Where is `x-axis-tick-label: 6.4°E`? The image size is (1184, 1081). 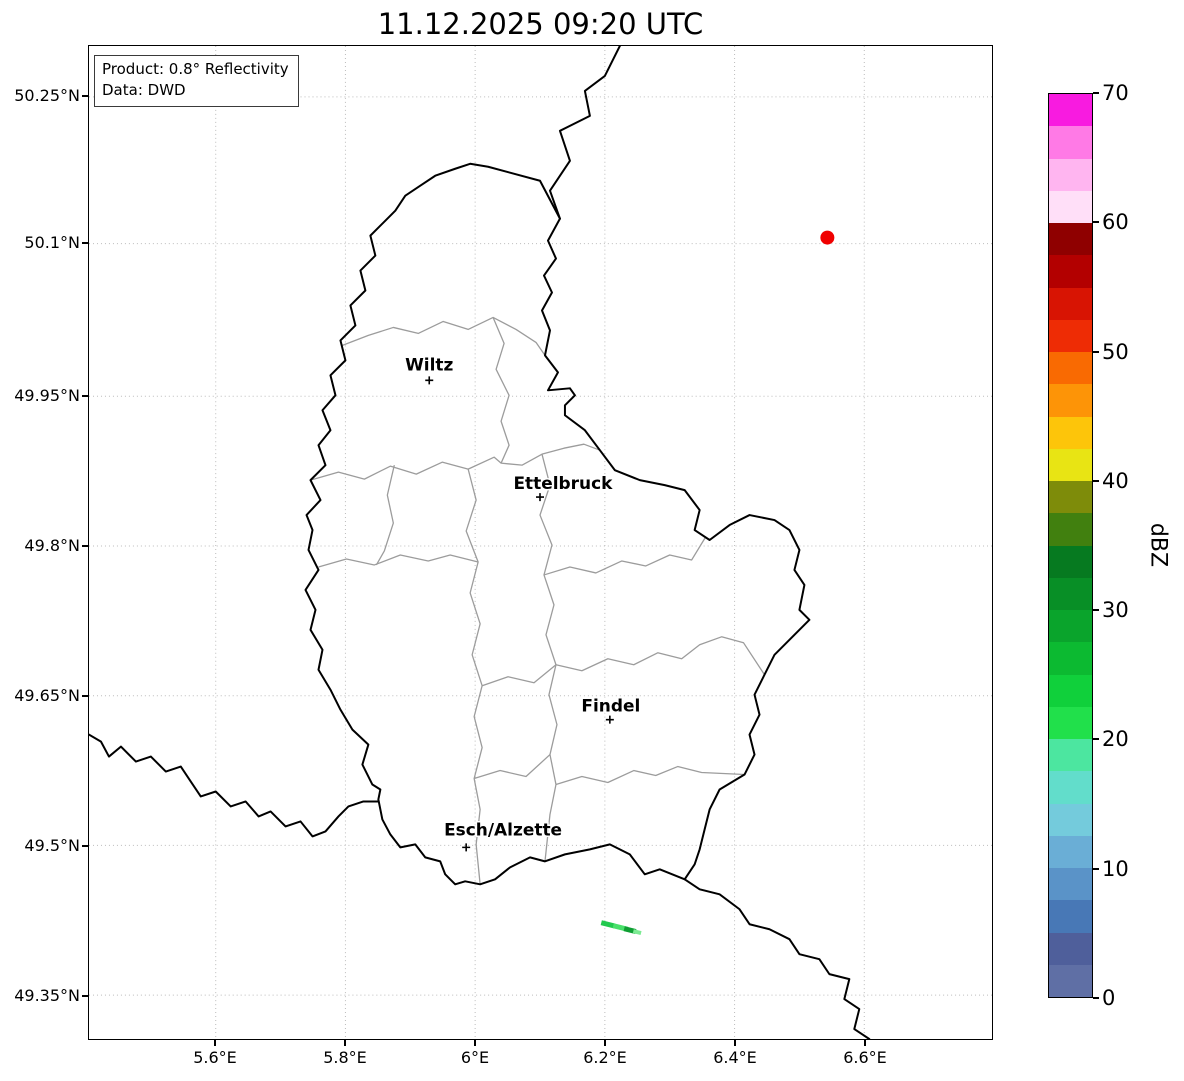
x-axis-tick-label: 6.4°E is located at coordinates (735, 1057).